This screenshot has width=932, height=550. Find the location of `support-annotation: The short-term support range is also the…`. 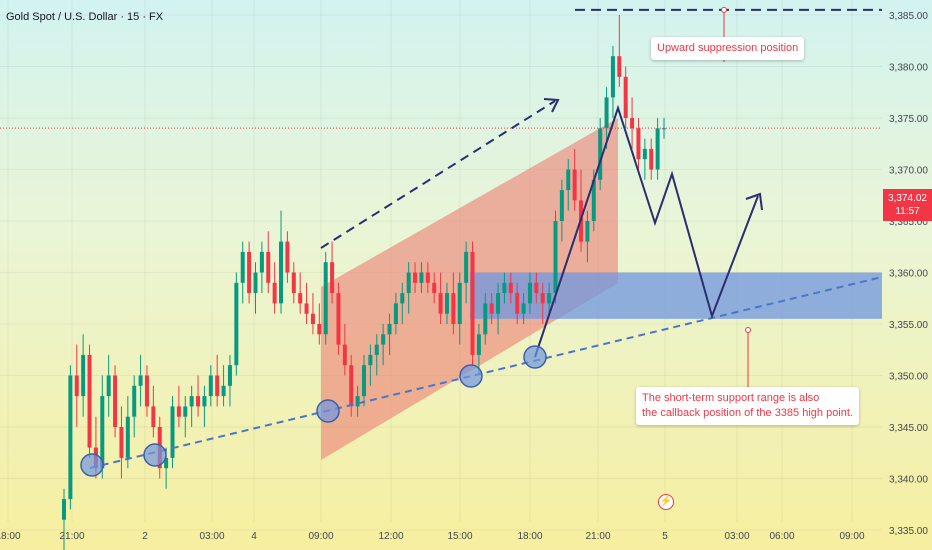

support-annotation: The short-term support range is also the… is located at coordinates (747, 406).